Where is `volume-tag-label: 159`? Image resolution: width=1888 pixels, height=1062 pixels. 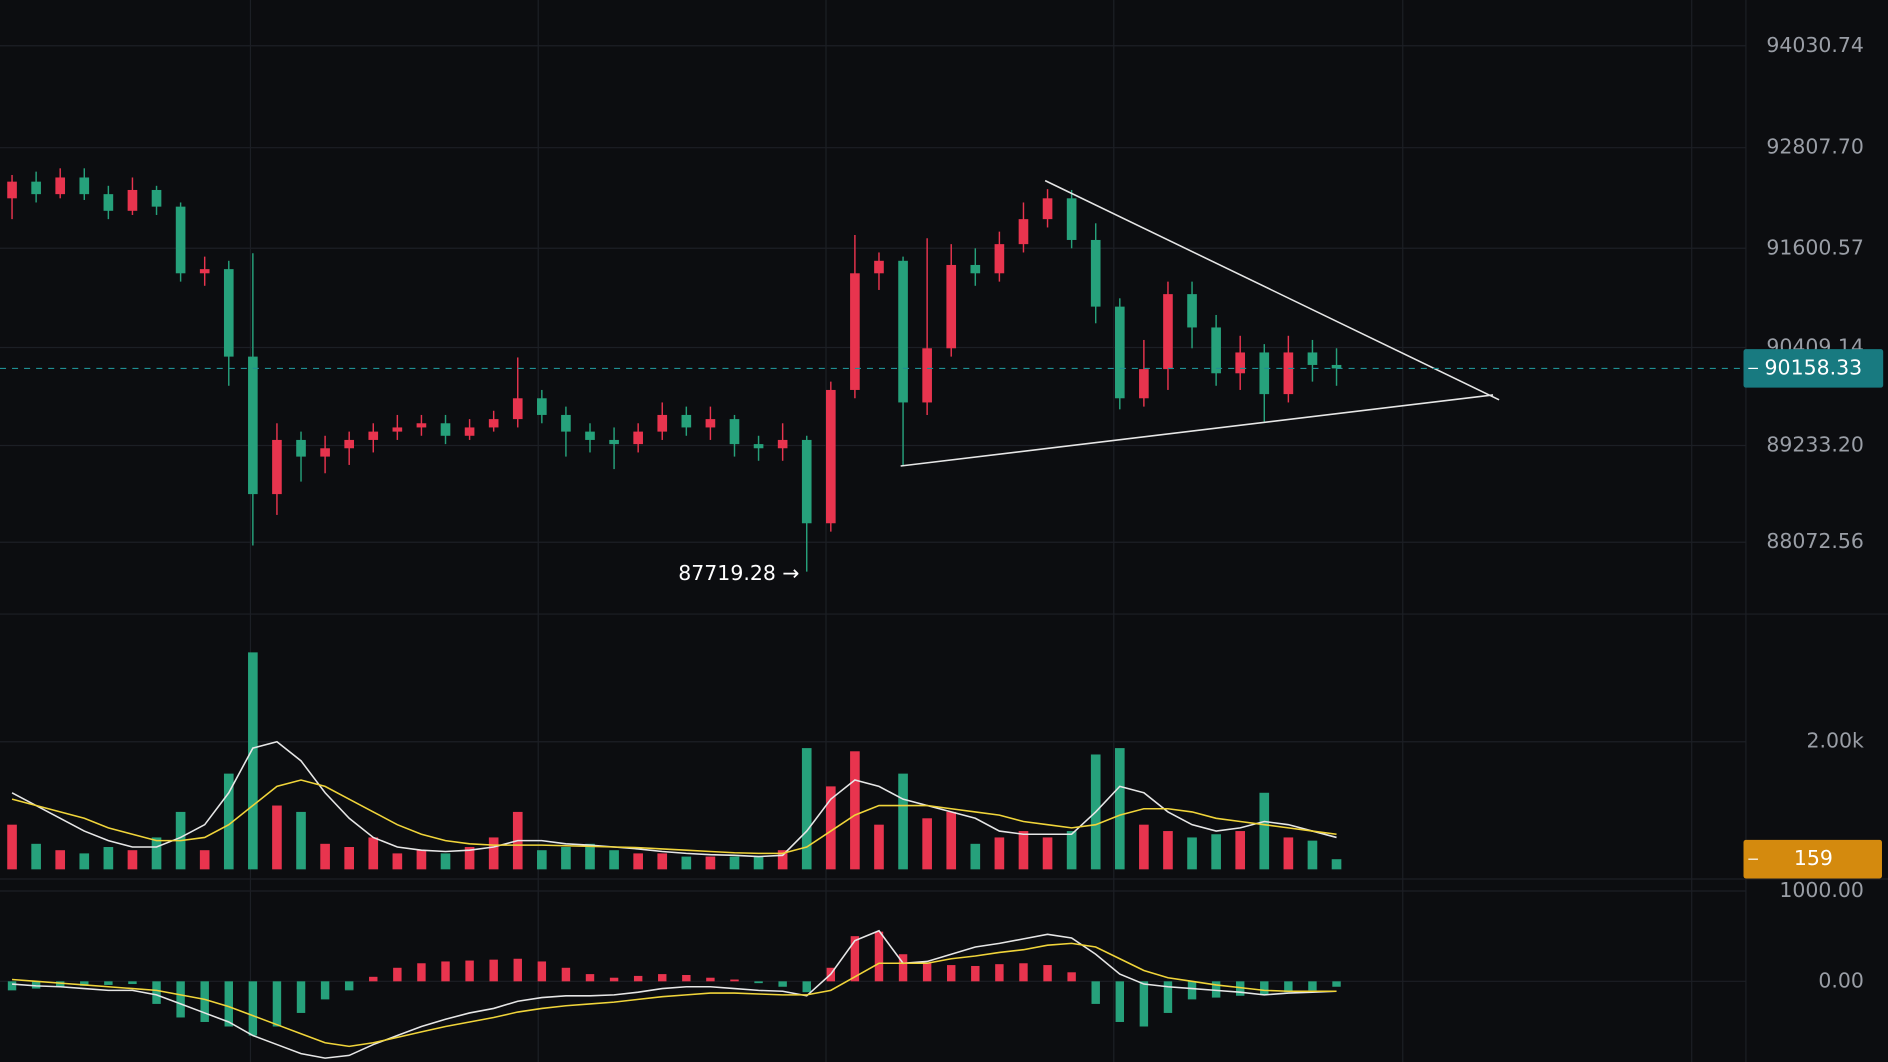 volume-tag-label: 159 is located at coordinates (1813, 858).